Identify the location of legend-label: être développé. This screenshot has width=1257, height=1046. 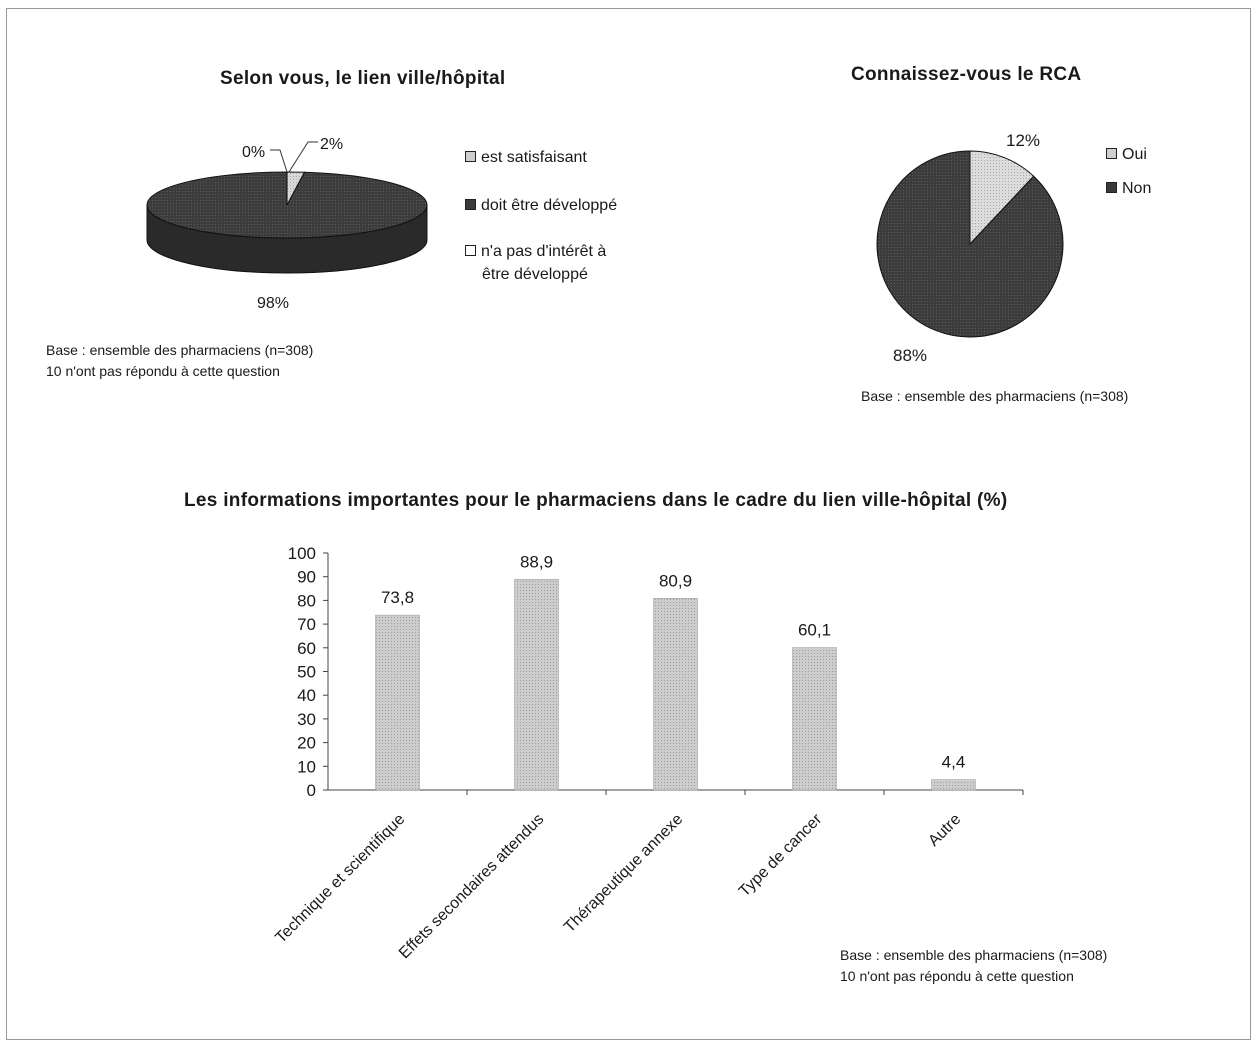
(535, 274).